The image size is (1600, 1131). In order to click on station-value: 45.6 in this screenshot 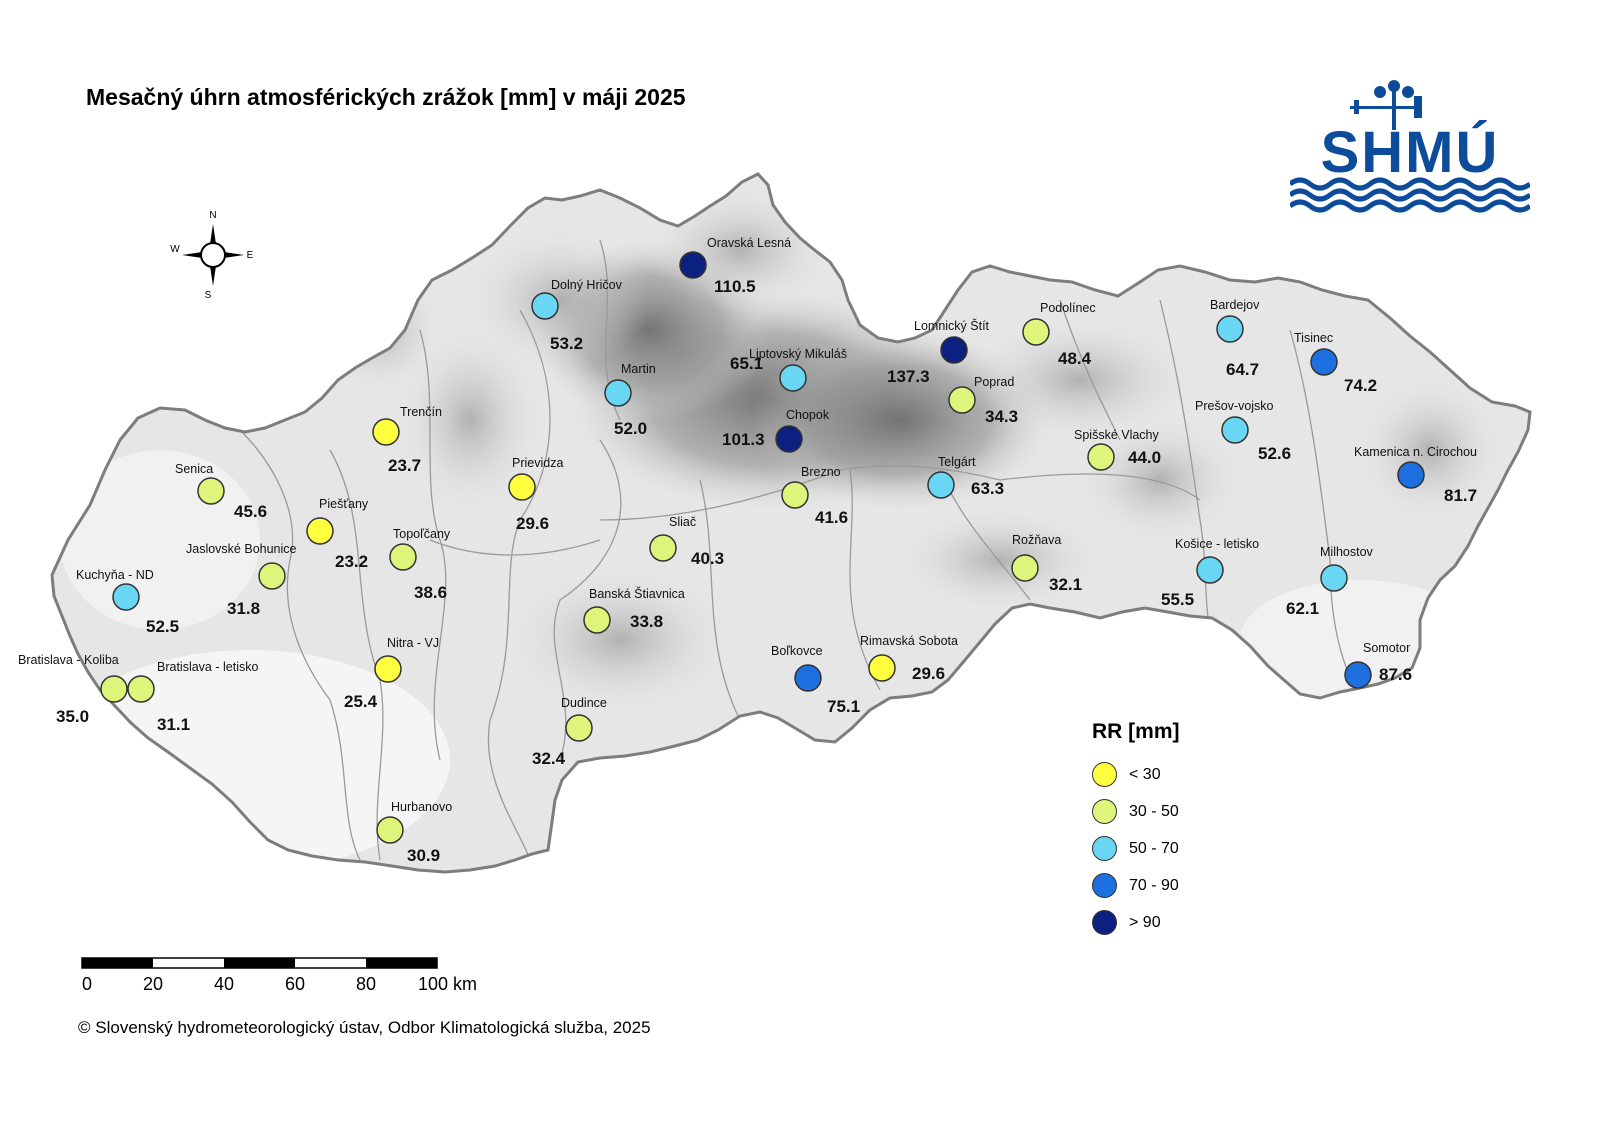, I will do `click(250, 511)`.